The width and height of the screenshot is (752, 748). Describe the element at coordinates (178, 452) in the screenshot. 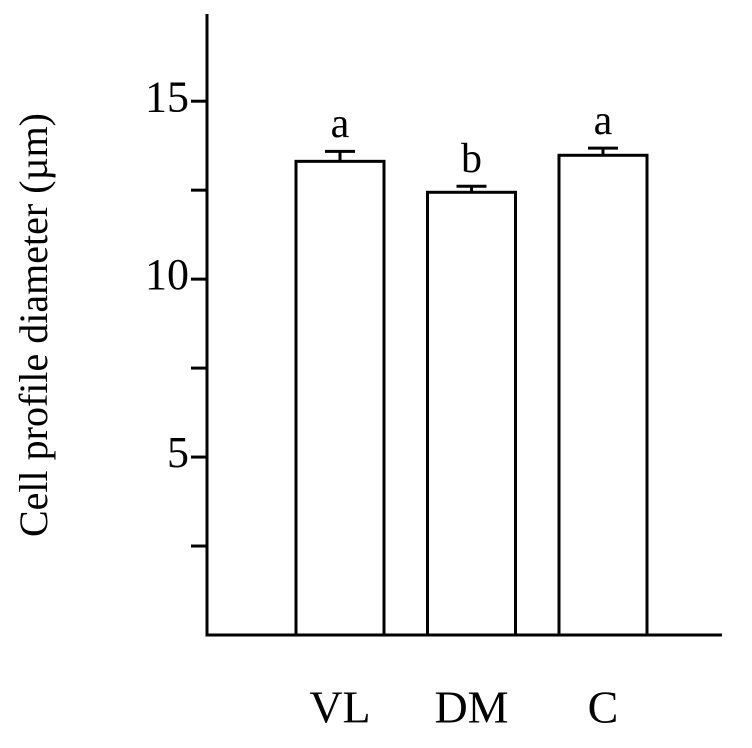

I see `y-tick-label: 5` at that location.